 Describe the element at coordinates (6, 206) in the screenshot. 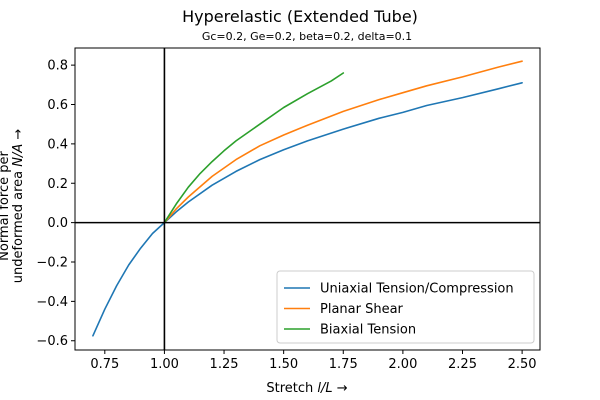

I see `y-axis-label-line1: Normal force per` at that location.